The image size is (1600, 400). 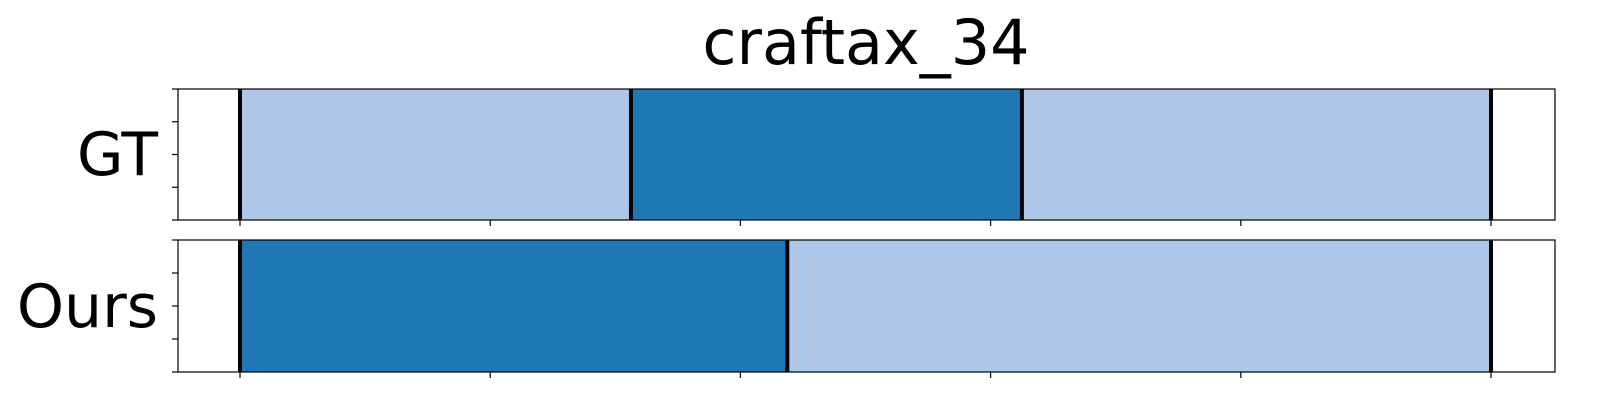 What do you see at coordinates (87, 307) in the screenshot?
I see `row-label-ours: Ours` at bounding box center [87, 307].